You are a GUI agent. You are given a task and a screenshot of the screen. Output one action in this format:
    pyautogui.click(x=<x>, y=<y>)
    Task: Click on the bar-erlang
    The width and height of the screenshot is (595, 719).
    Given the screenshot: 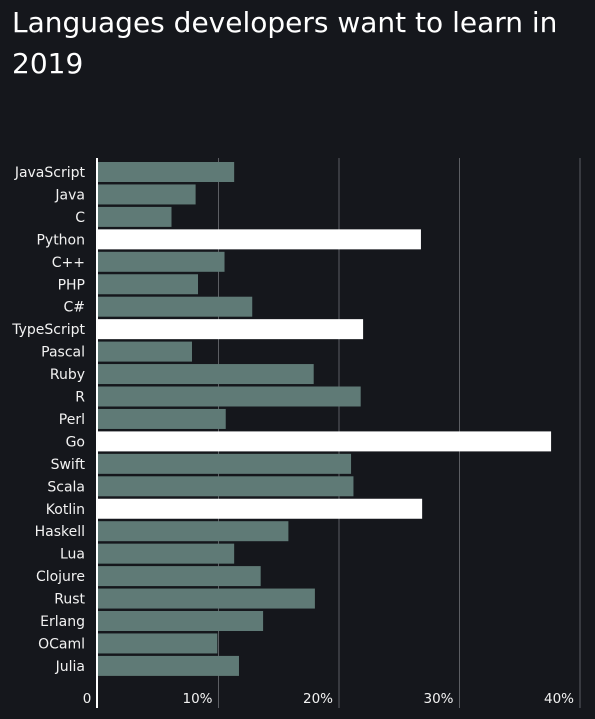 What is the action you would take?
    pyautogui.click(x=181, y=621)
    